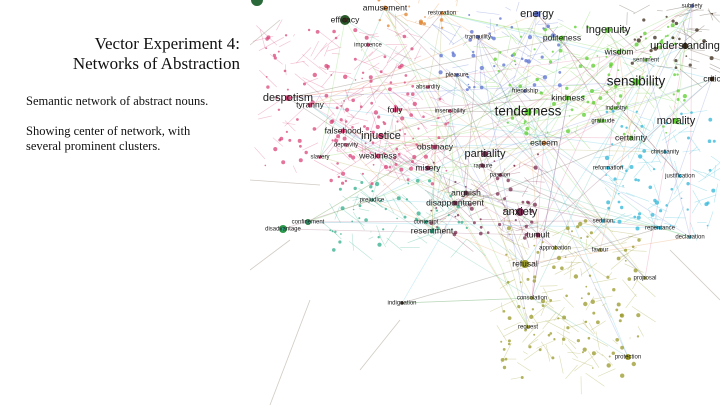  I want to click on network-node-label: pleasure, so click(457, 76).